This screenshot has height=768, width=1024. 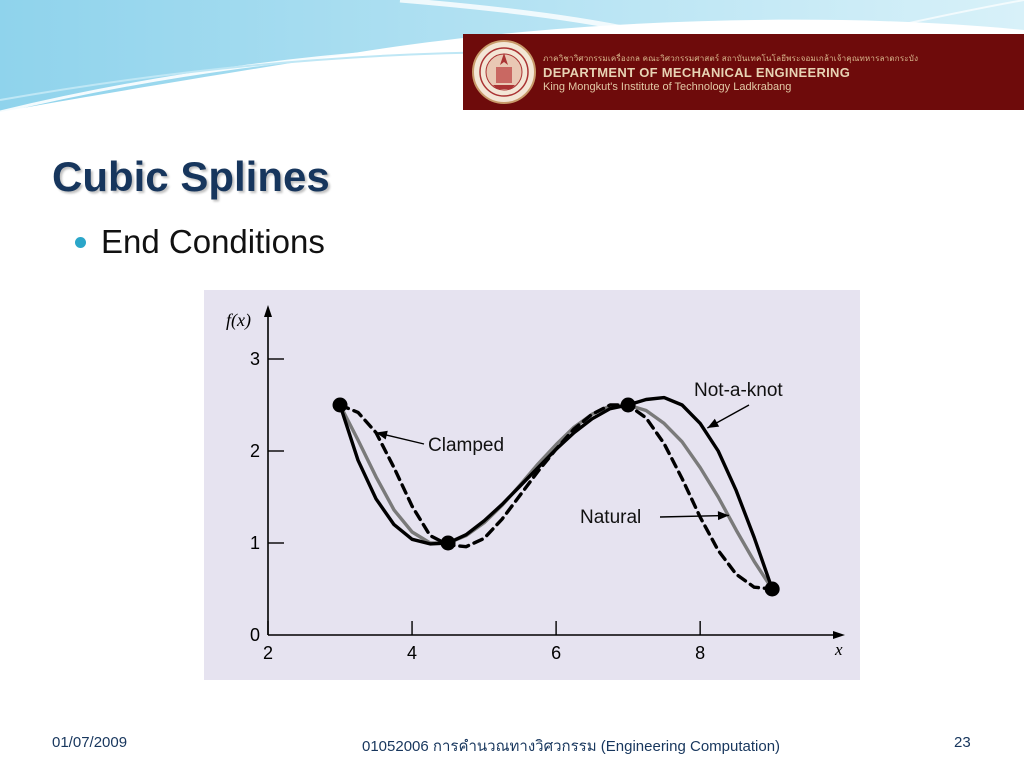 I want to click on y-tick-label: 3, so click(x=255, y=359).